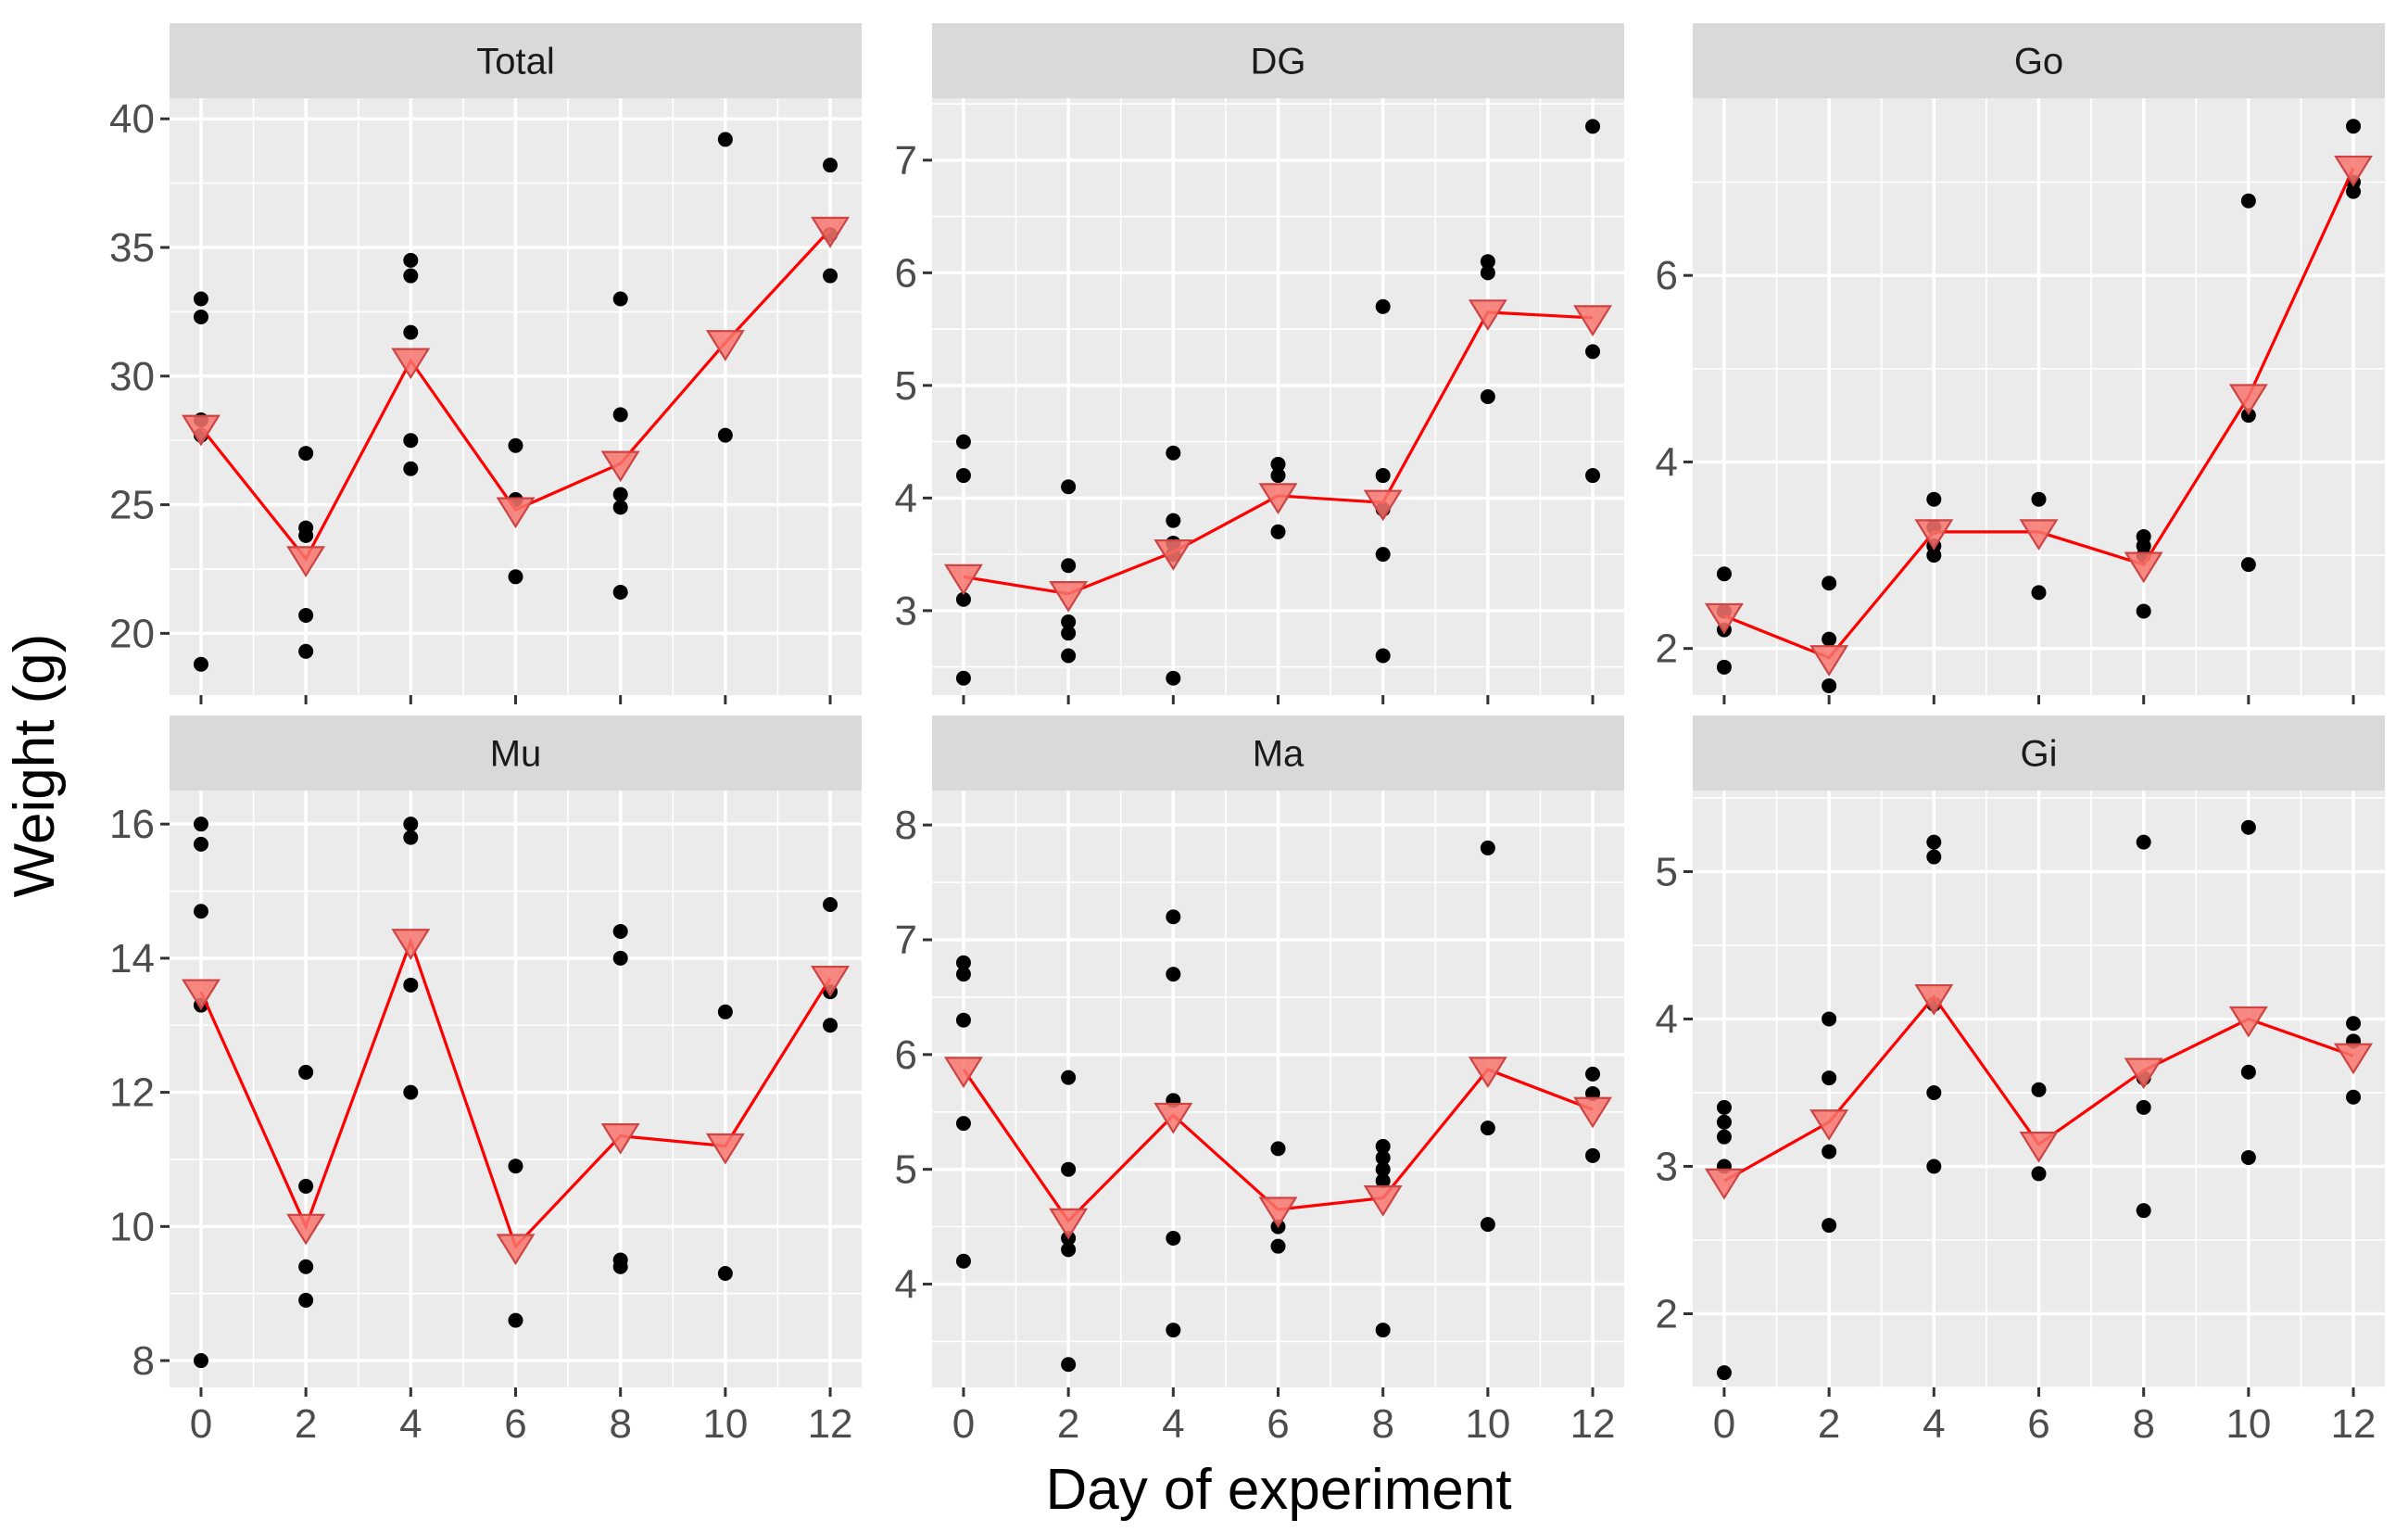 Image resolution: width=2408 pixels, height=1532 pixels. I want to click on x-axis-title: Day of experiment, so click(1278, 1490).